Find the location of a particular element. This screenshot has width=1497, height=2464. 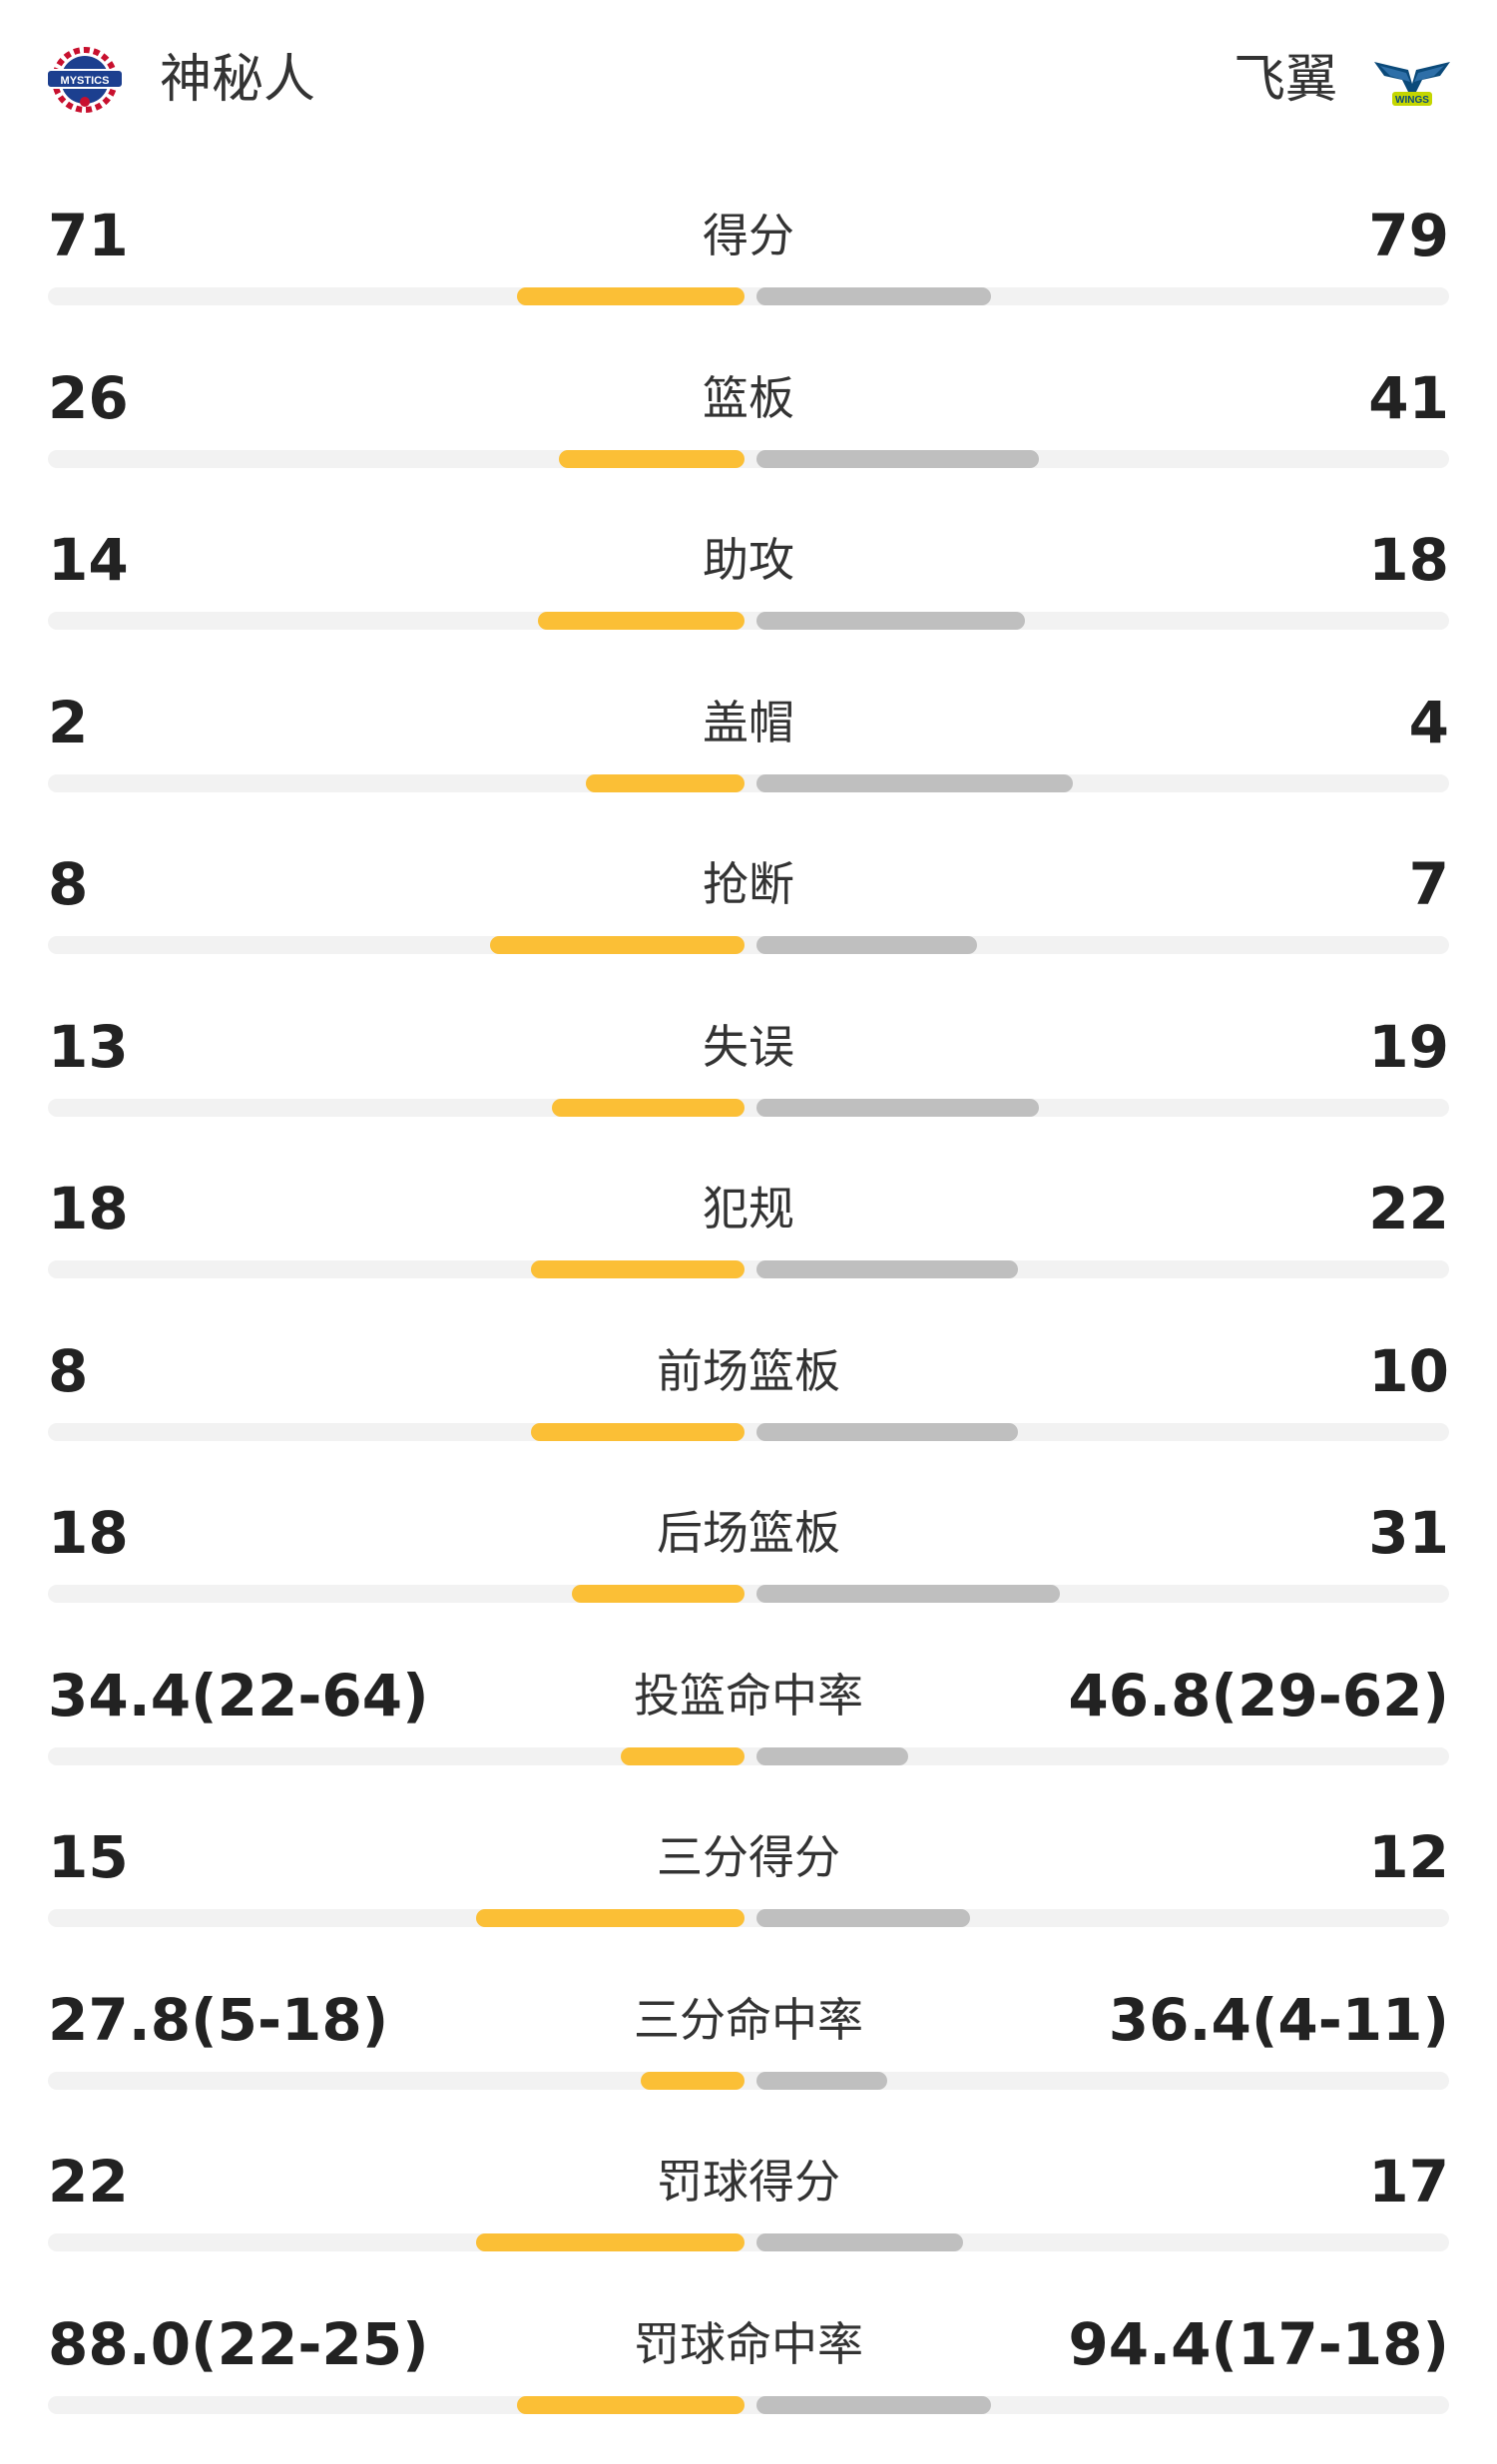

stat-label: 得分 is located at coordinates (748, 235).